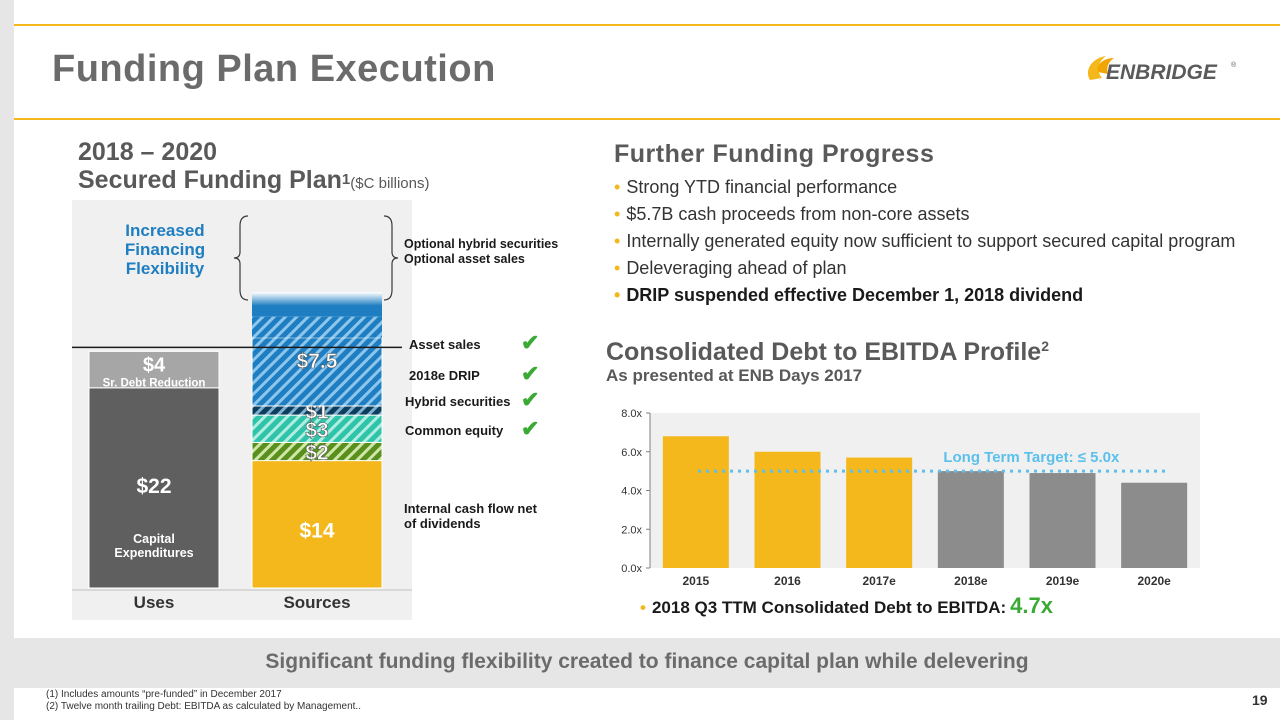  What do you see at coordinates (7, 360) in the screenshot?
I see `left-accent-bar` at bounding box center [7, 360].